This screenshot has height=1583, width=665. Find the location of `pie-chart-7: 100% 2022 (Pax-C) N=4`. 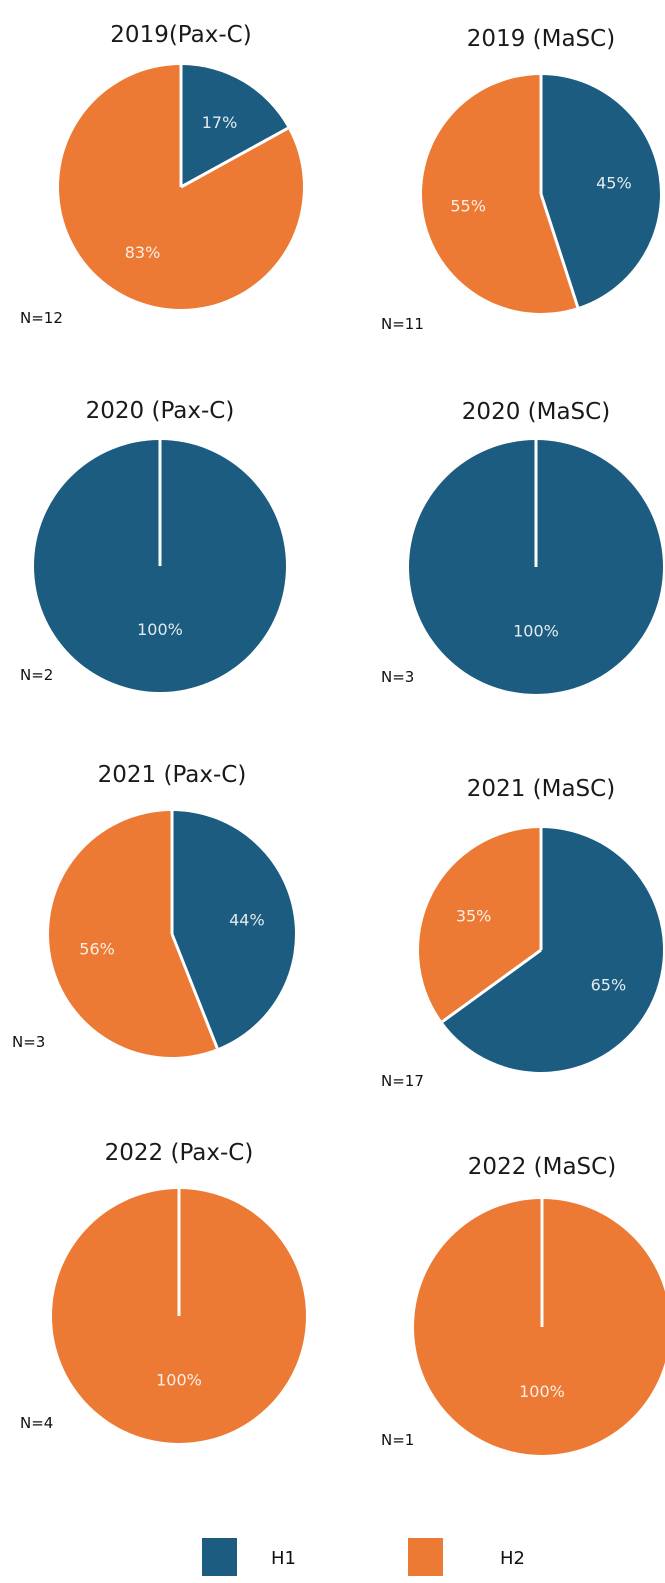

pie-chart-7: 100% 2022 (Pax-C) N=4 is located at coordinates (163, 1291).